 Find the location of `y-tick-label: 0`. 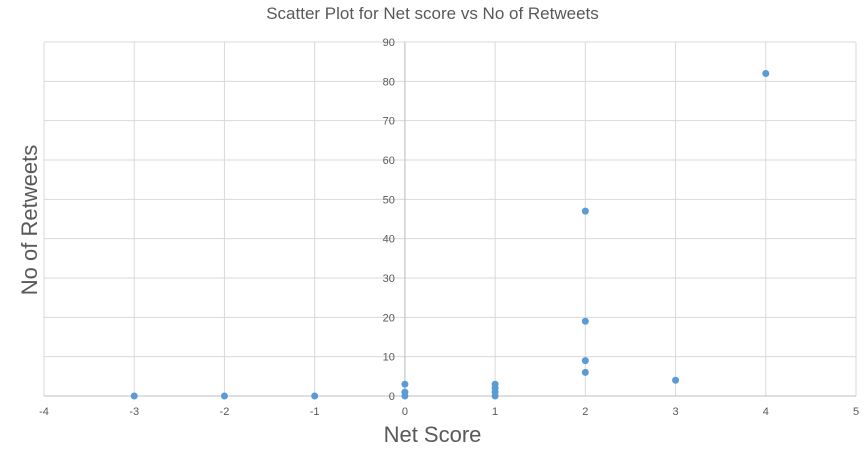

y-tick-label: 0 is located at coordinates (392, 397).